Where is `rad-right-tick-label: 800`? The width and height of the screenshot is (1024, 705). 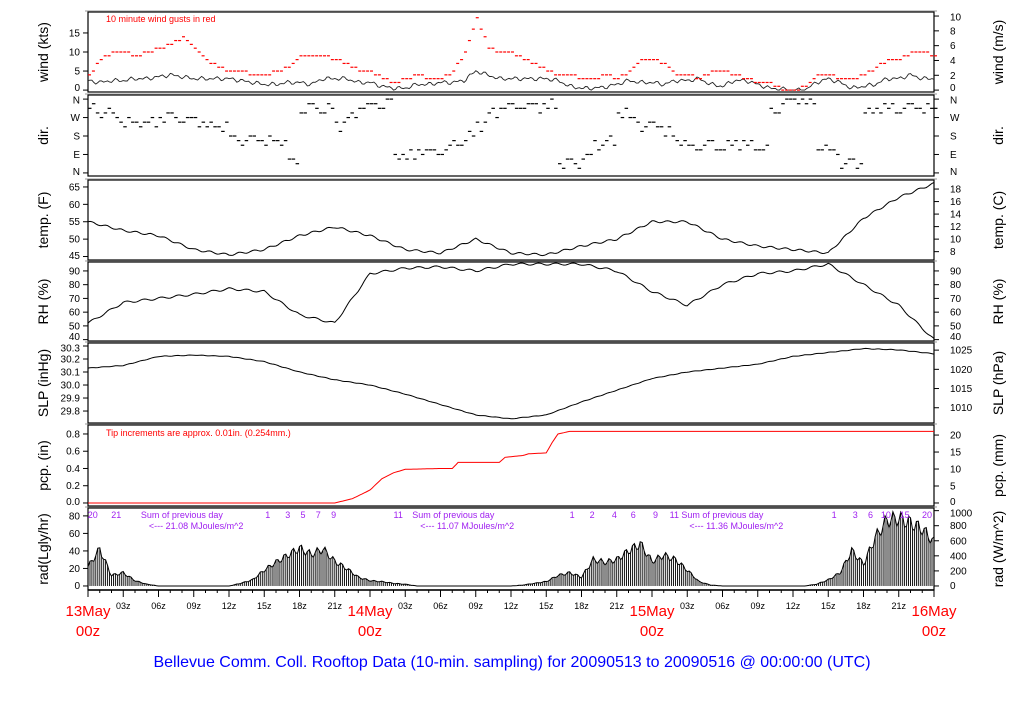
rad-right-tick-label: 800 is located at coordinates (958, 526).